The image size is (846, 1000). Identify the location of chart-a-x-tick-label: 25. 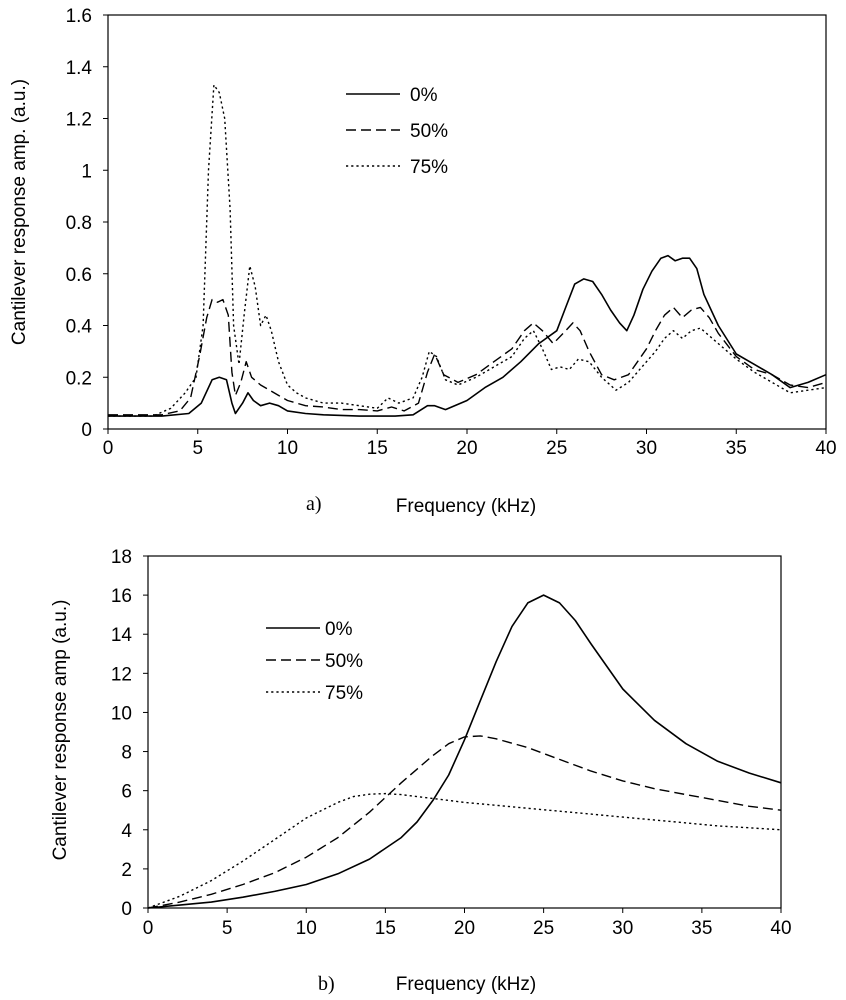
(556, 448).